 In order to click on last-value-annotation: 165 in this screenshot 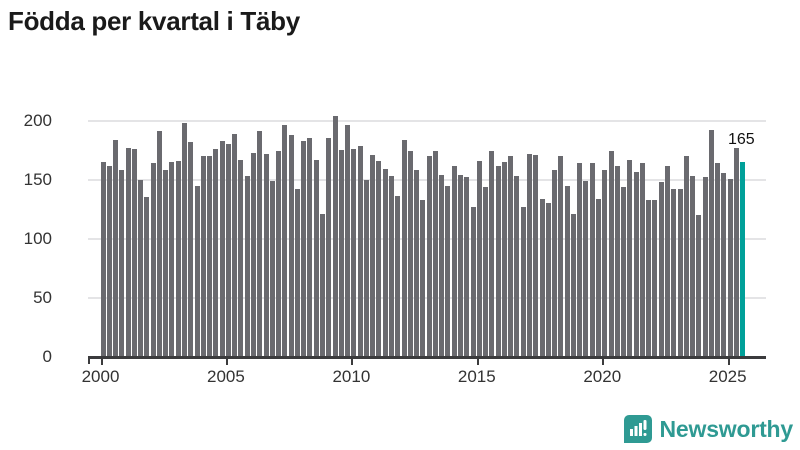, I will do `click(741, 139)`.